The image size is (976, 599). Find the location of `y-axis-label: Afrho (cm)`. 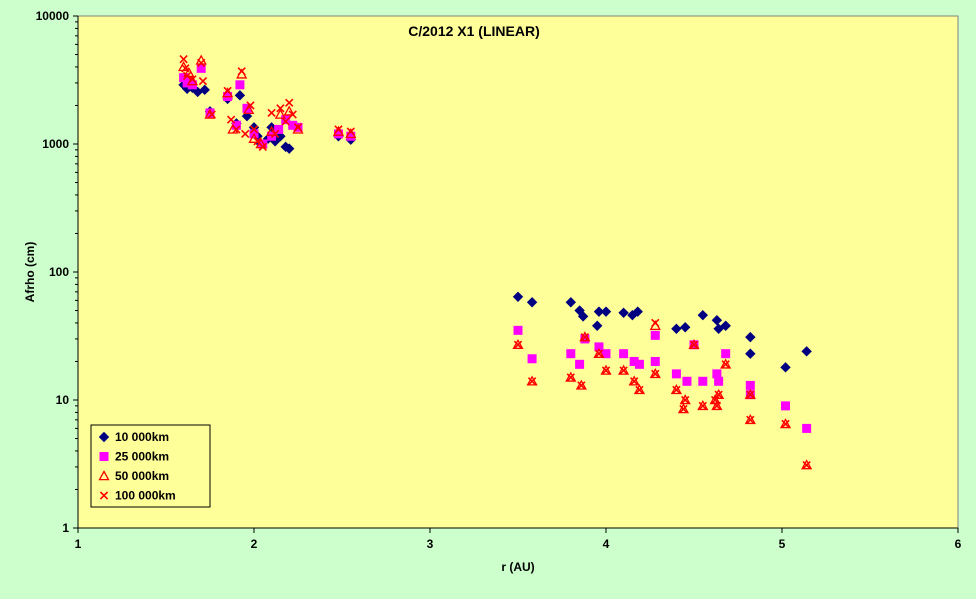

y-axis-label: Afrho (cm) is located at coordinates (30, 272).